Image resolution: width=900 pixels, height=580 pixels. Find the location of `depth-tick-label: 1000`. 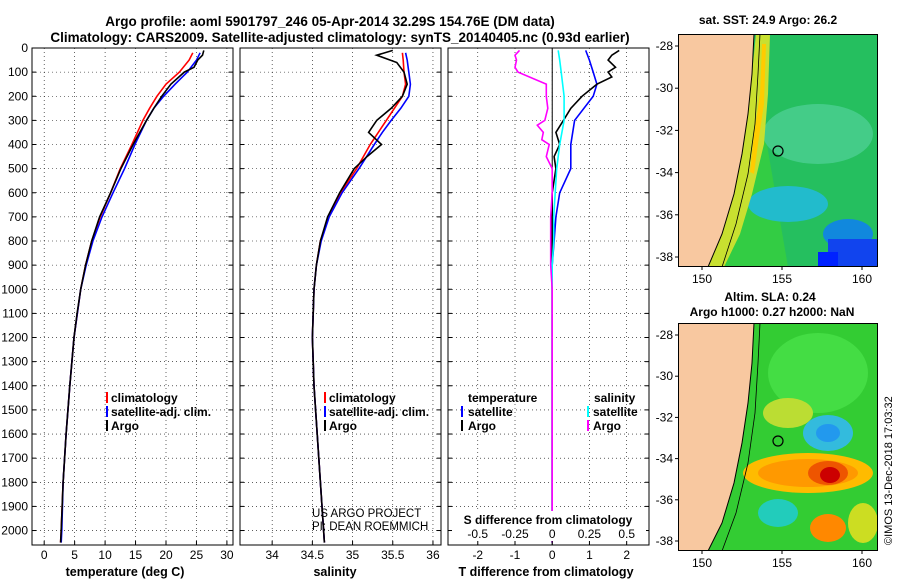

depth-tick-label: 1000 is located at coordinates (14, 289).